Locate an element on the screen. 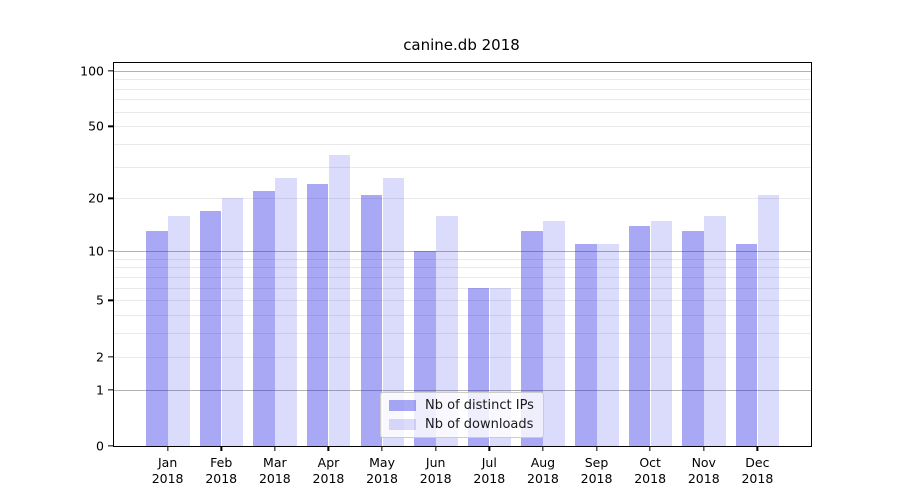 This screenshot has width=900, height=500. legend: Nb of distinct IPs Nb of downloads is located at coordinates (462, 415).